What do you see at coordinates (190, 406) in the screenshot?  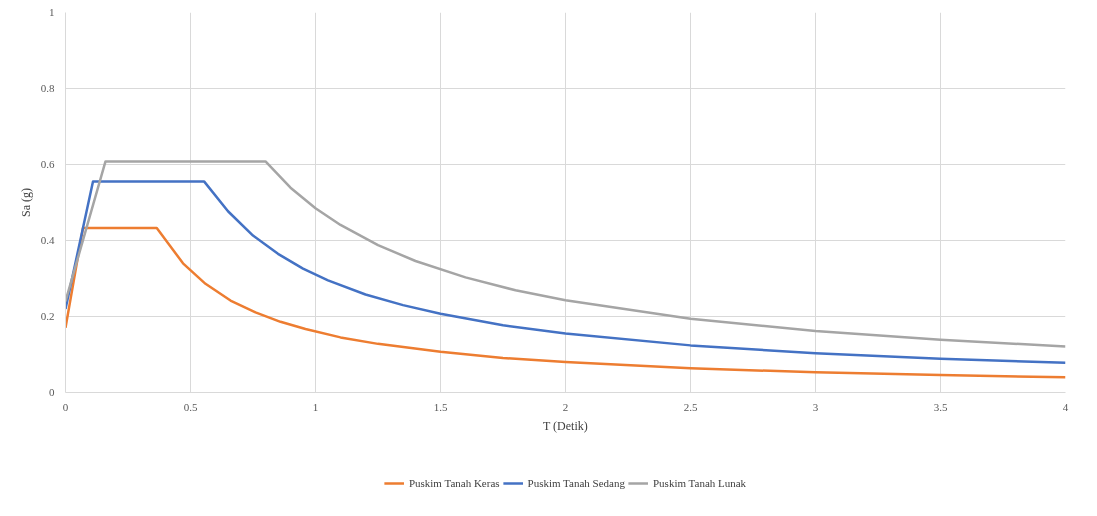 I see `x-tick-label: 0.5` at bounding box center [190, 406].